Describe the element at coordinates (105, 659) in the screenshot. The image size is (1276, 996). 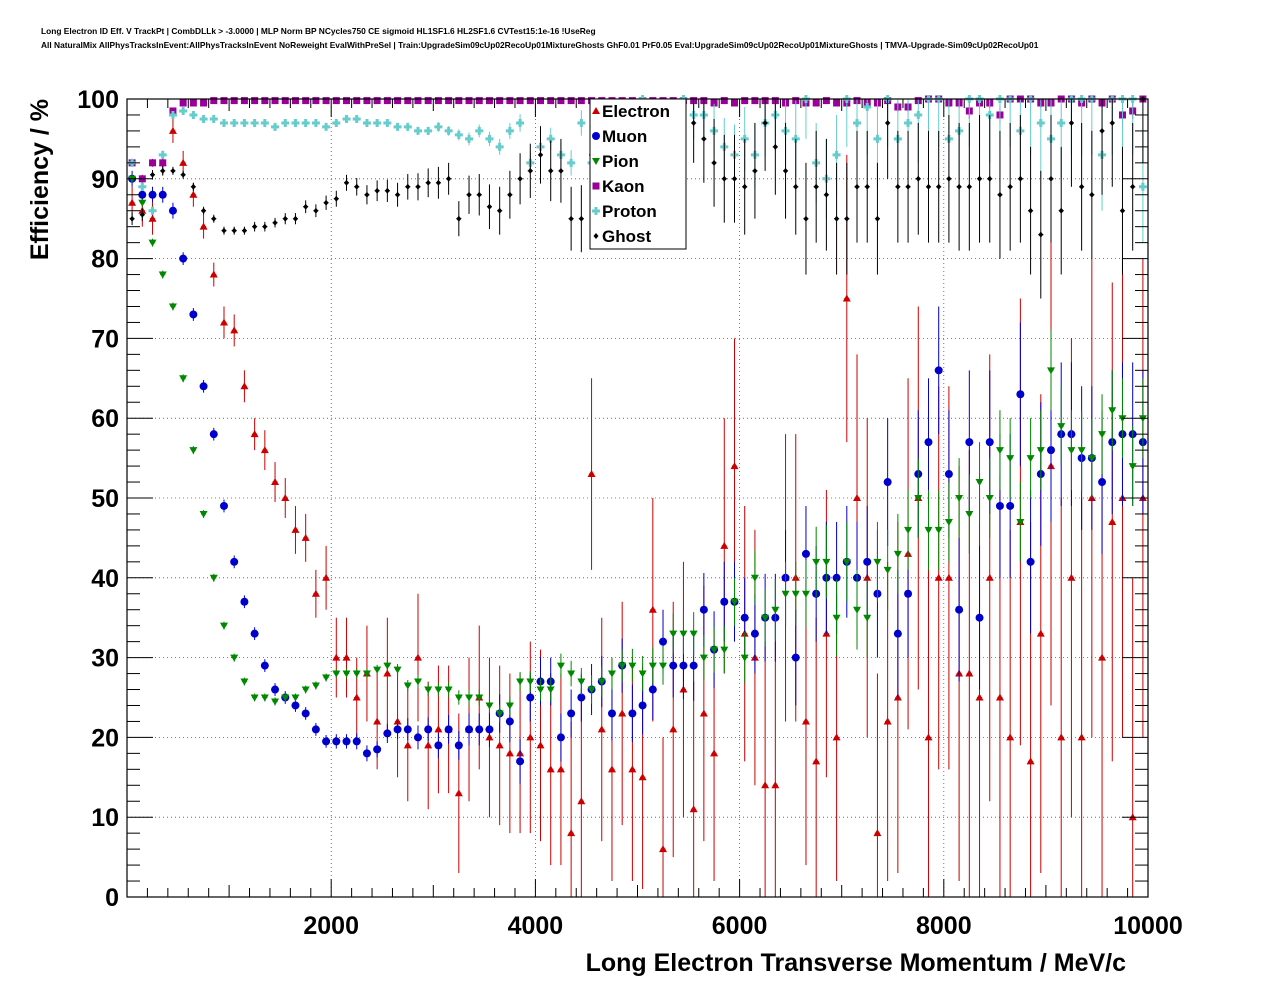
I see `y-tick-label: 30` at that location.